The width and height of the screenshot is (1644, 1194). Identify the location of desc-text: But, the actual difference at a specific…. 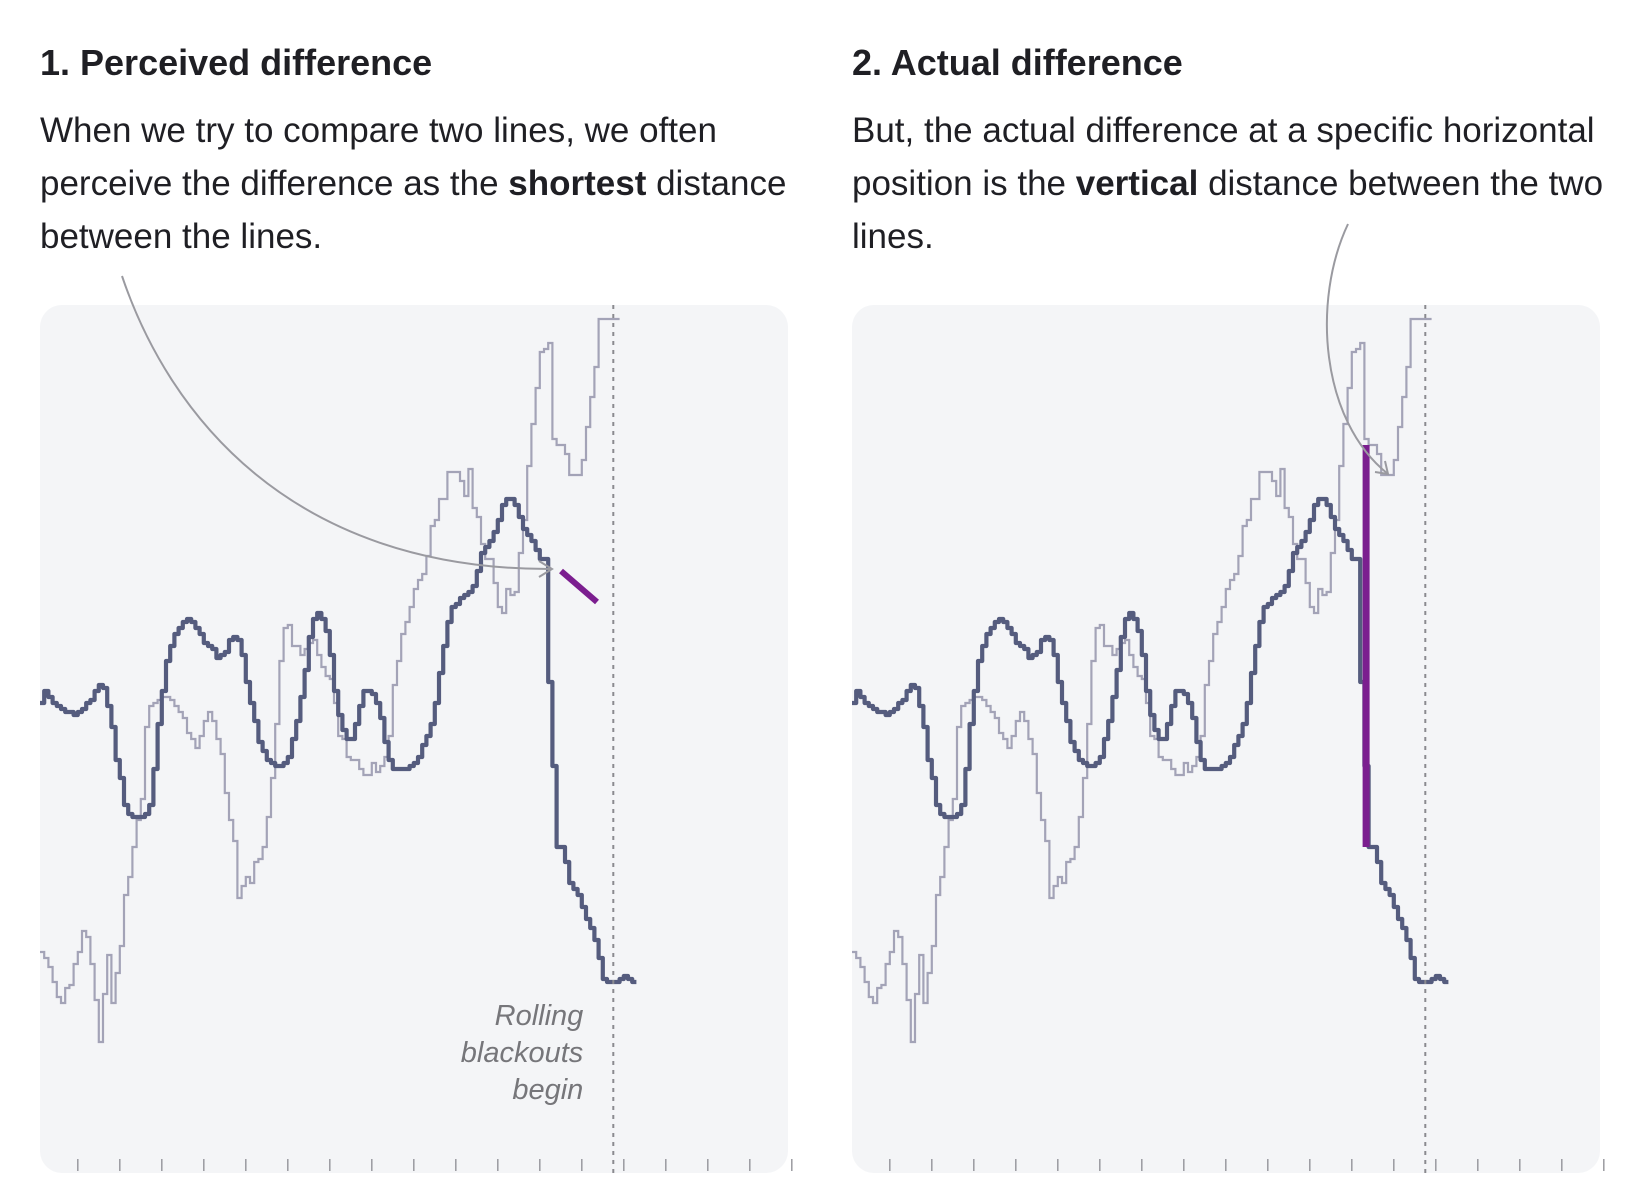
(1223, 157).